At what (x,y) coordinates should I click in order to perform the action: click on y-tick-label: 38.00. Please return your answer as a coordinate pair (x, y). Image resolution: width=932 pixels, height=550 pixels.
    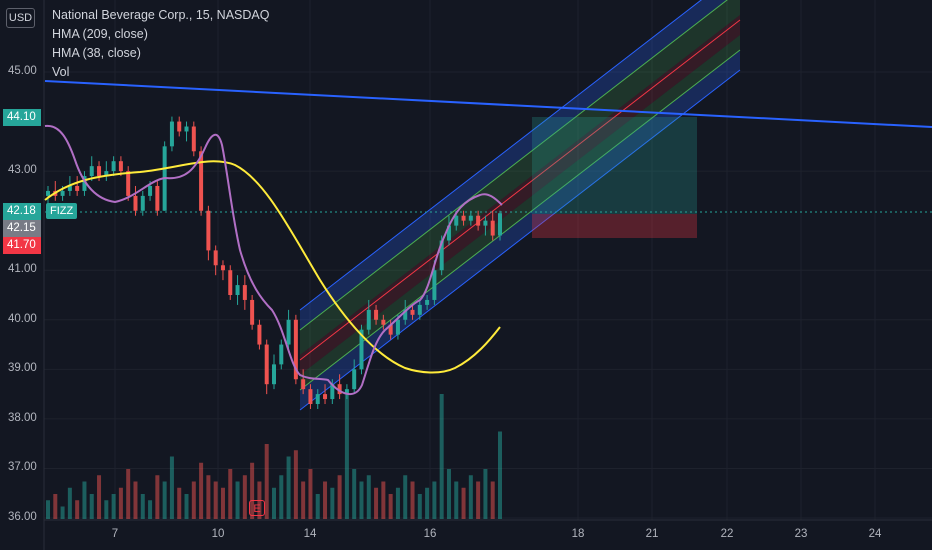
    Looking at the image, I should click on (22, 417).